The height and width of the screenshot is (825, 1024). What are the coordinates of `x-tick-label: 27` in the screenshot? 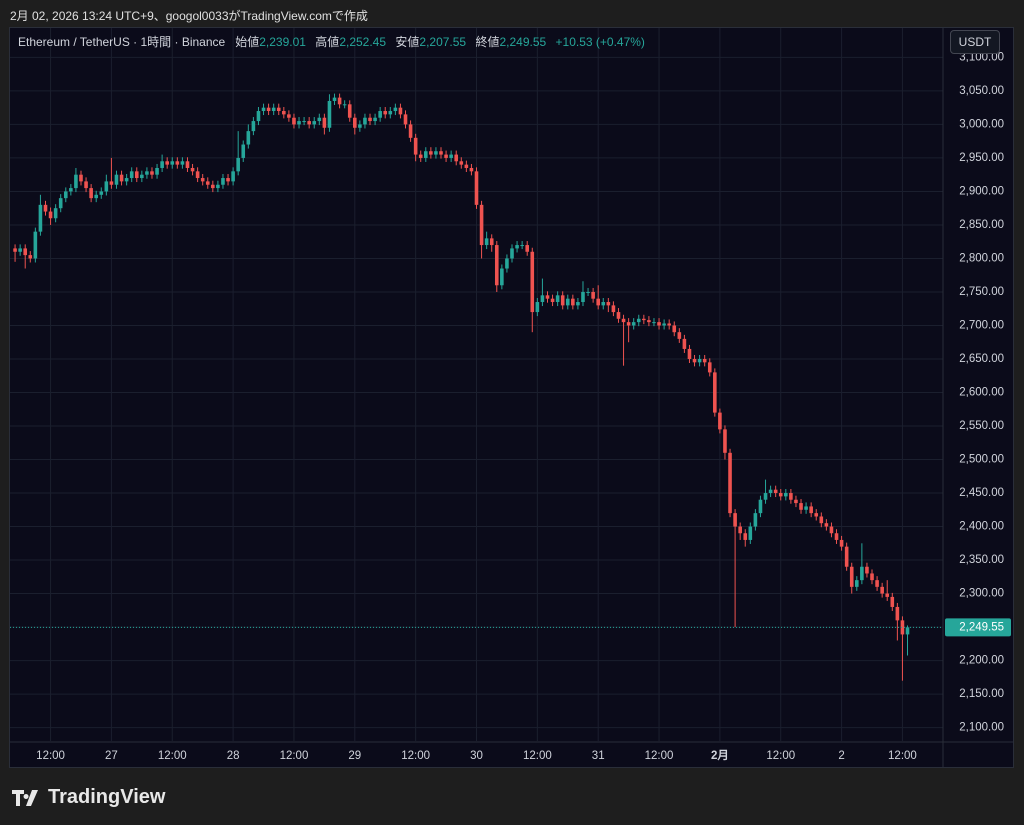 It's located at (111, 756).